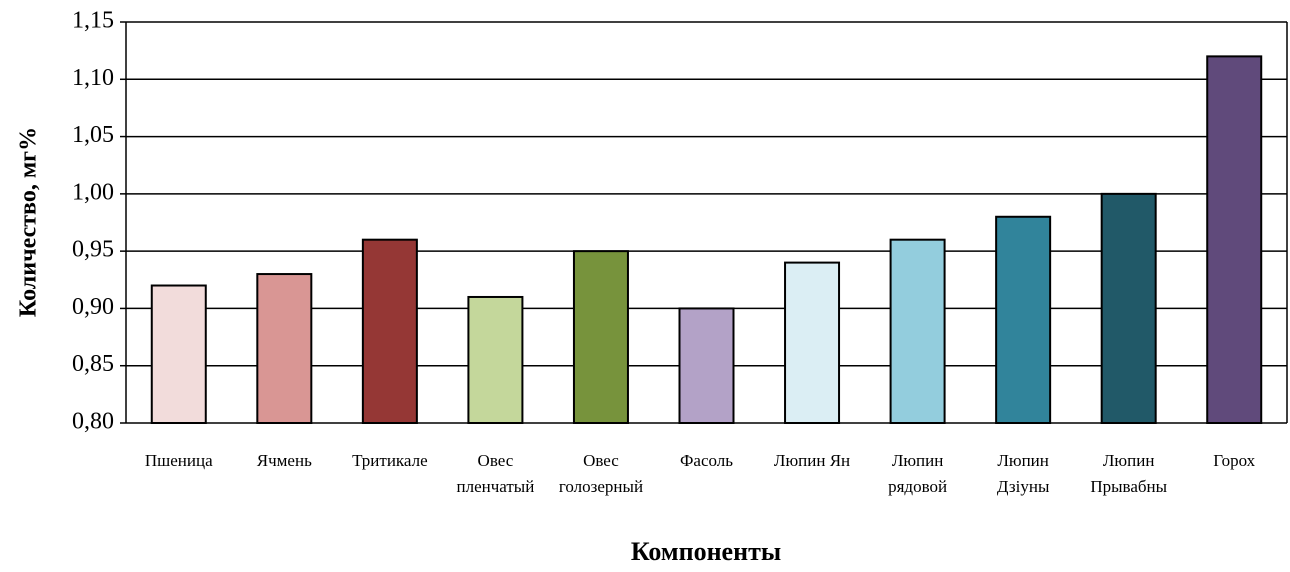 The height and width of the screenshot is (572, 1290). What do you see at coordinates (284, 460) in the screenshot?
I see `x-tick-label: Ячмень` at bounding box center [284, 460].